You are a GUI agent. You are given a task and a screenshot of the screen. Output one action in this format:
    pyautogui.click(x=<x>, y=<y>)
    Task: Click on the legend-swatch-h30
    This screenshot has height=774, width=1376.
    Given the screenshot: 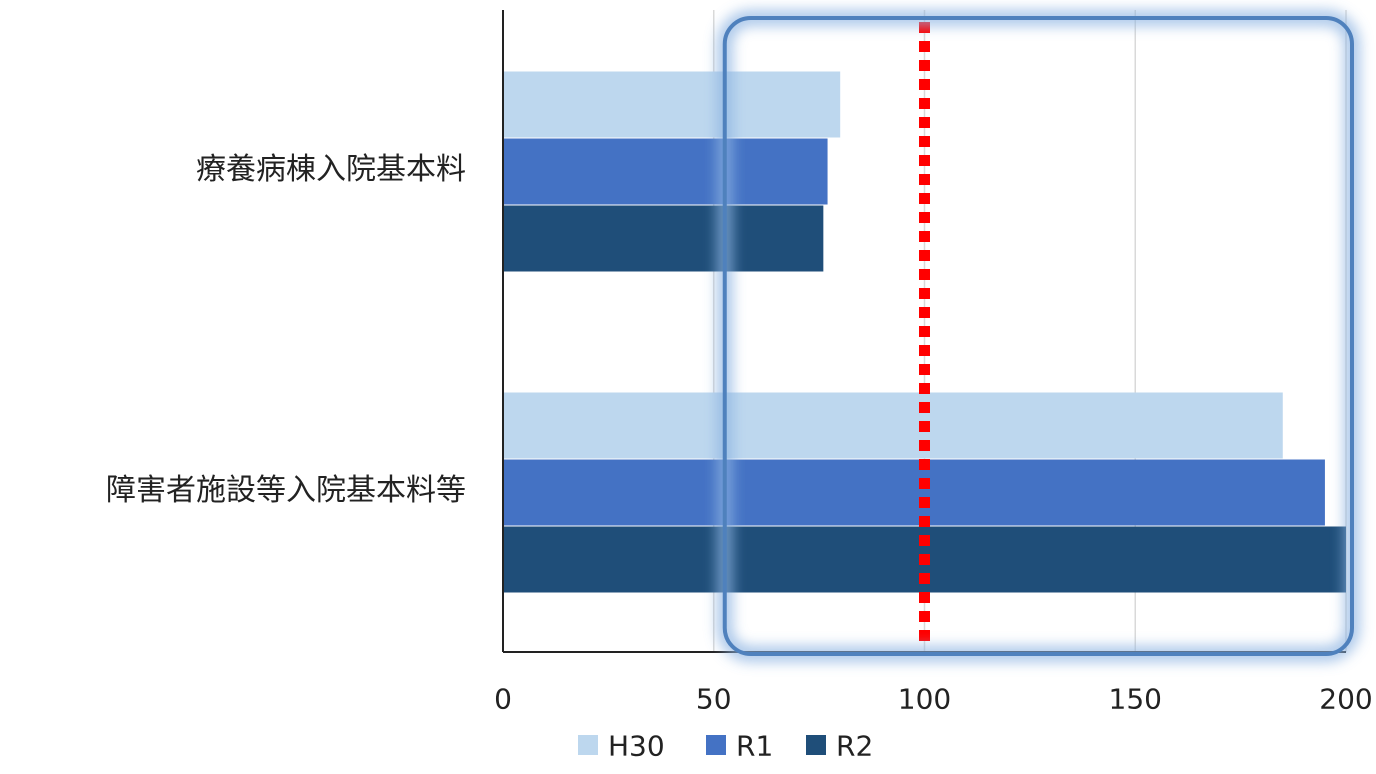 What is the action you would take?
    pyautogui.click(x=588, y=745)
    